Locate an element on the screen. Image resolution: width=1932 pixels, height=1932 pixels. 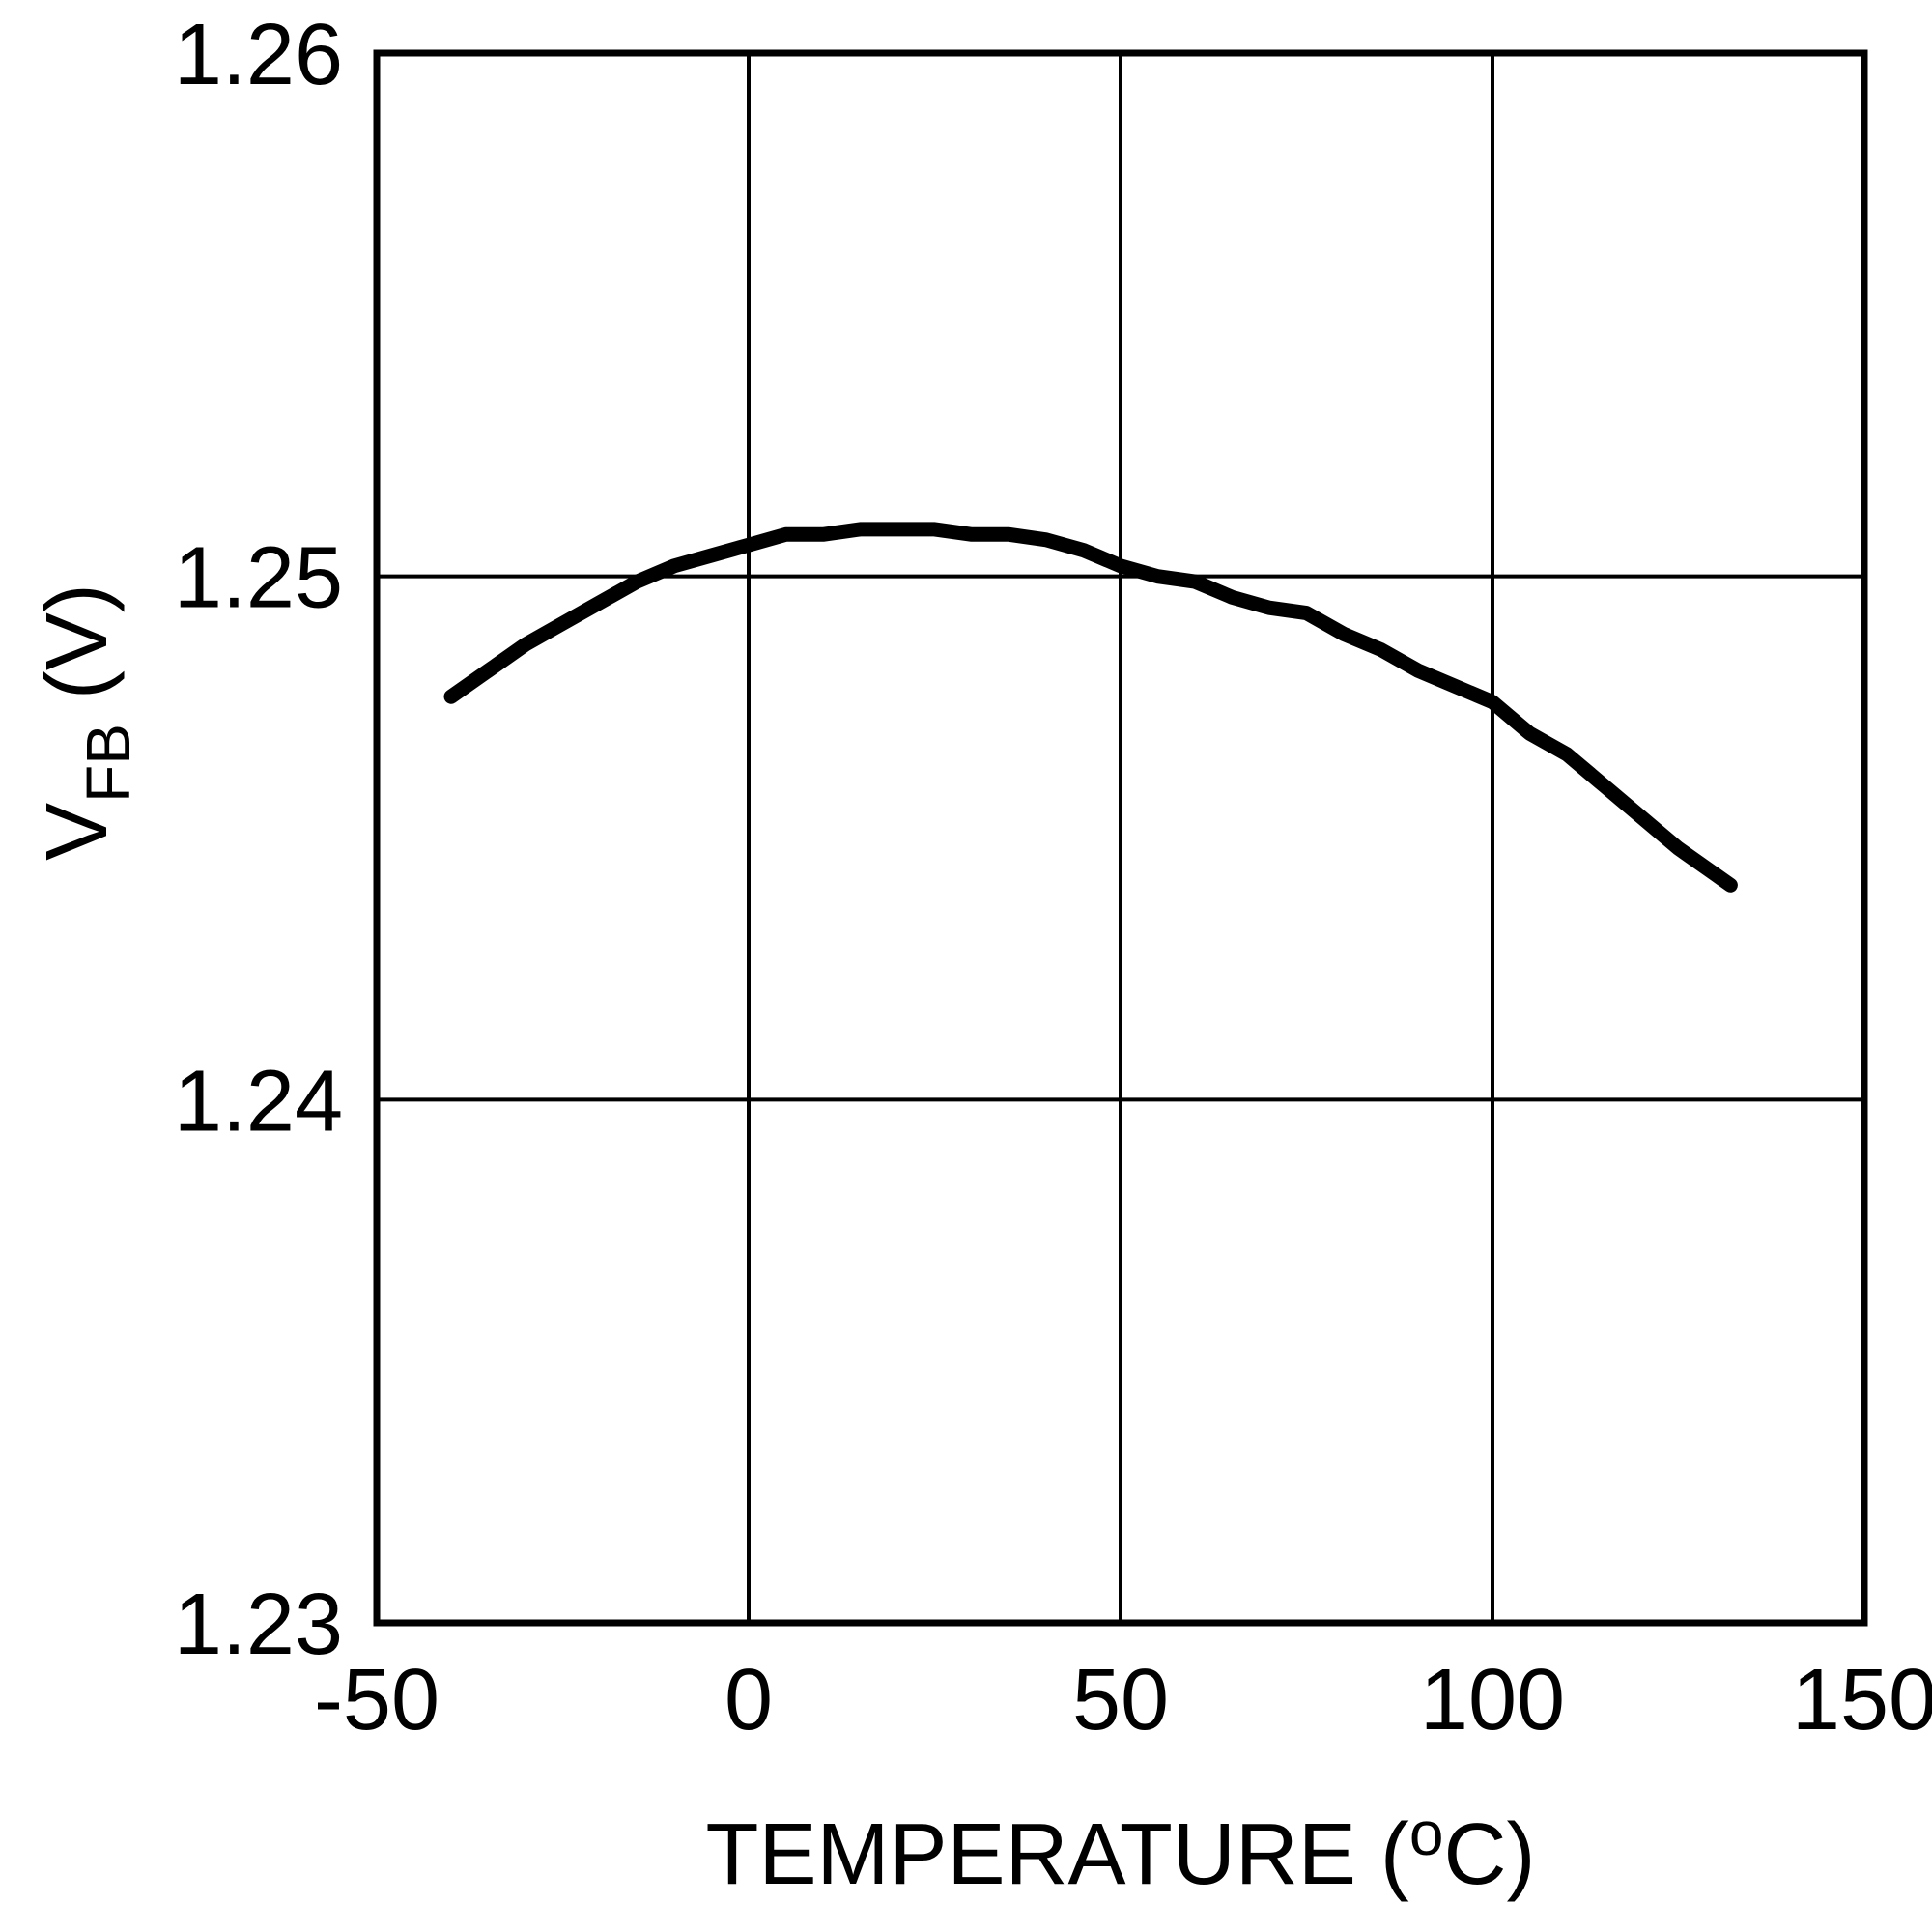
y-tick-label: 1.25 is located at coordinates (258, 578).